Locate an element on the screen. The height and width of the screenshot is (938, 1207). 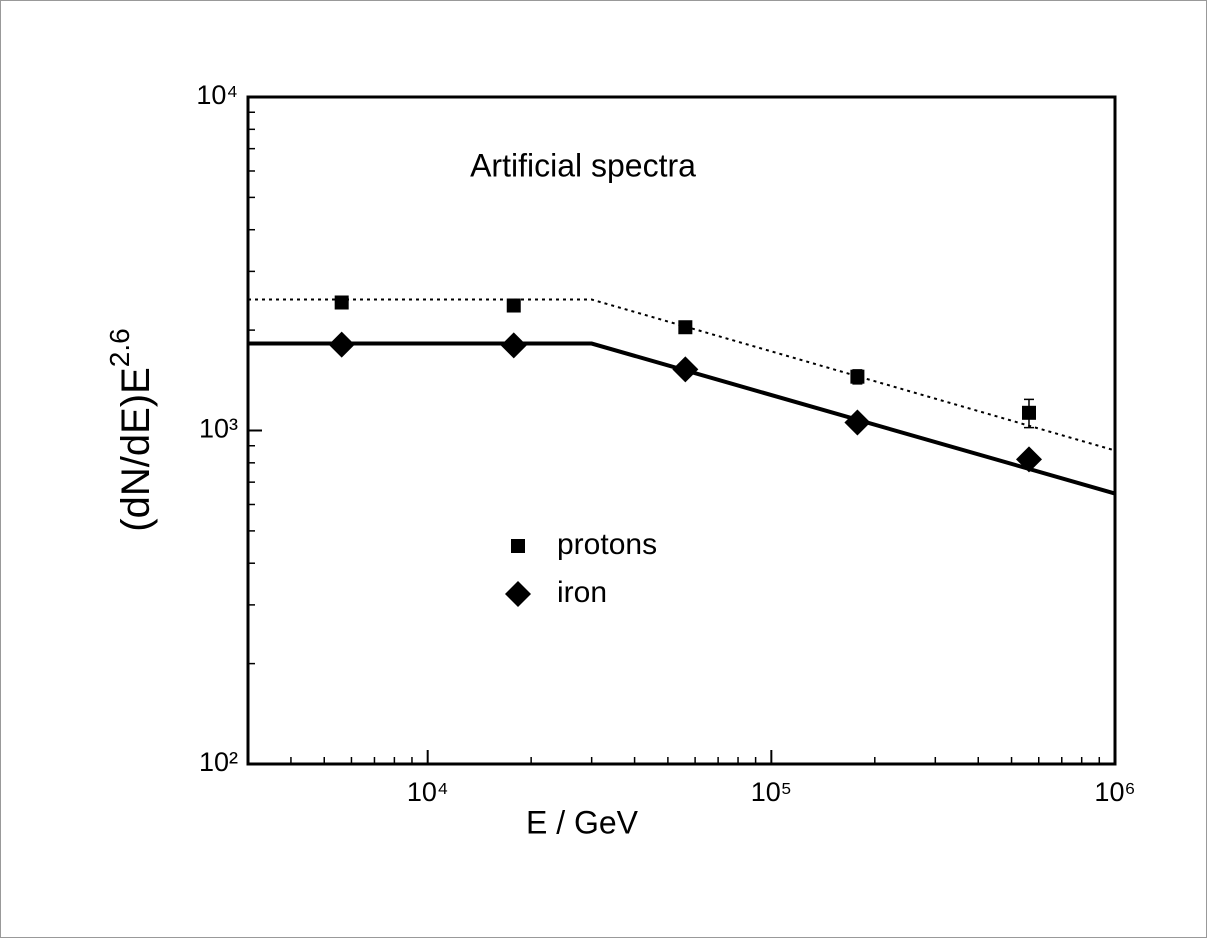
y-tick-label: 10² is located at coordinates (218, 762).